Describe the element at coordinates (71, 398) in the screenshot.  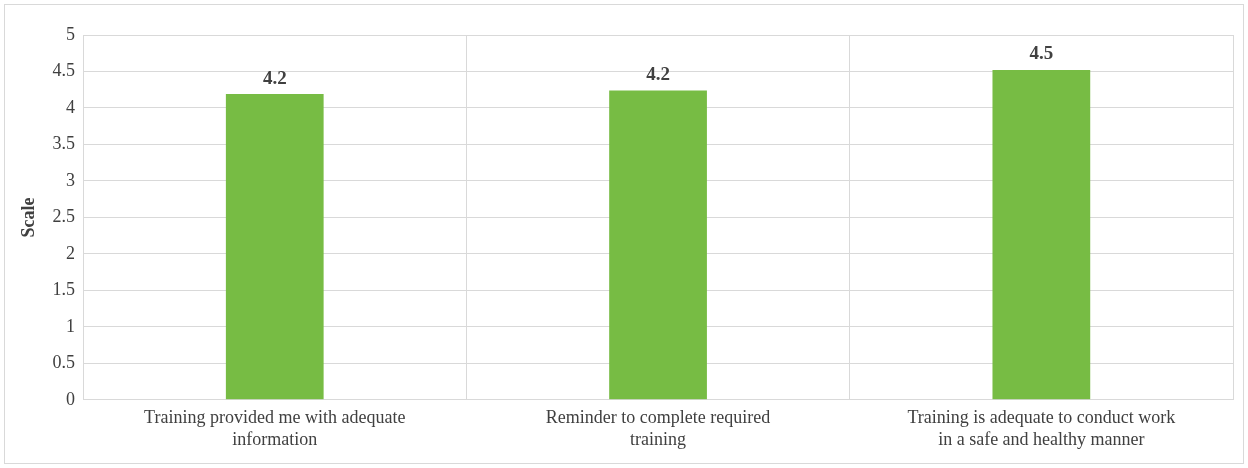
I see `y-tick-label: 0` at that location.